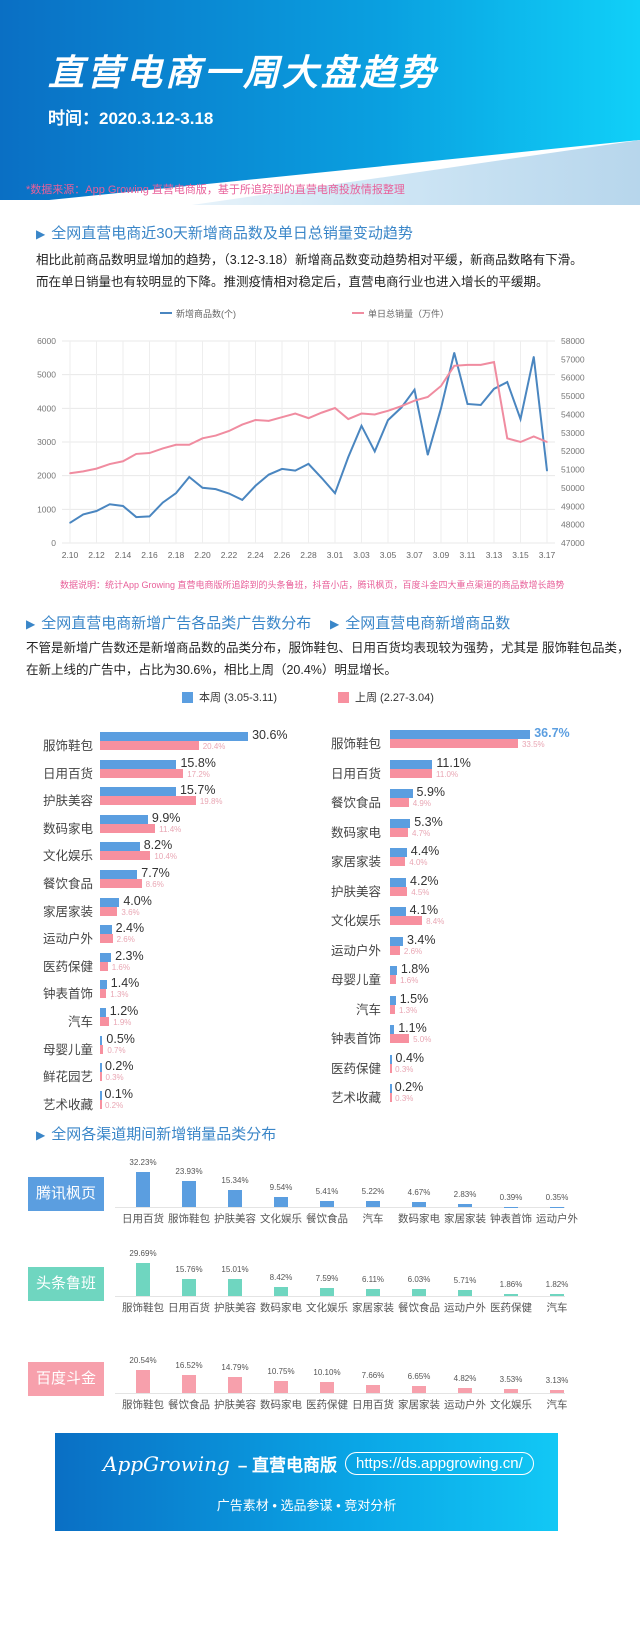 This screenshot has width=640, height=1640. I want to click on value-label-last-week: 19.8%, so click(211, 802).